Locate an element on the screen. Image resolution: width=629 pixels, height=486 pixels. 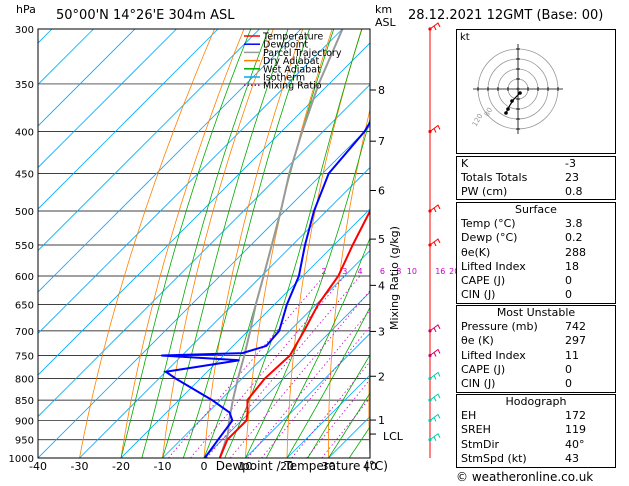
surface-row: θe(K) 288 is located at coordinates (523, 252).